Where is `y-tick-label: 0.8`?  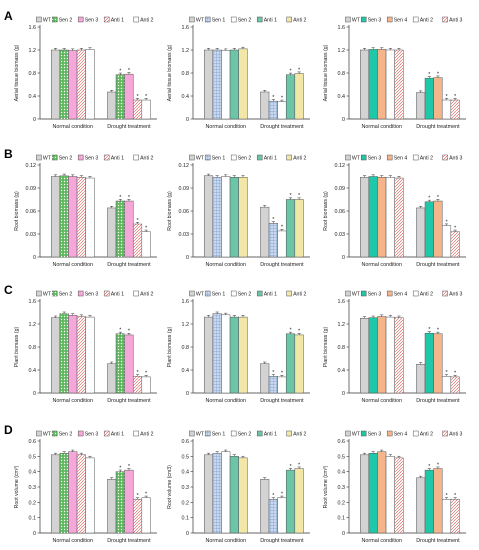 y-tick-label: 0.8 is located at coordinates (33, 74).